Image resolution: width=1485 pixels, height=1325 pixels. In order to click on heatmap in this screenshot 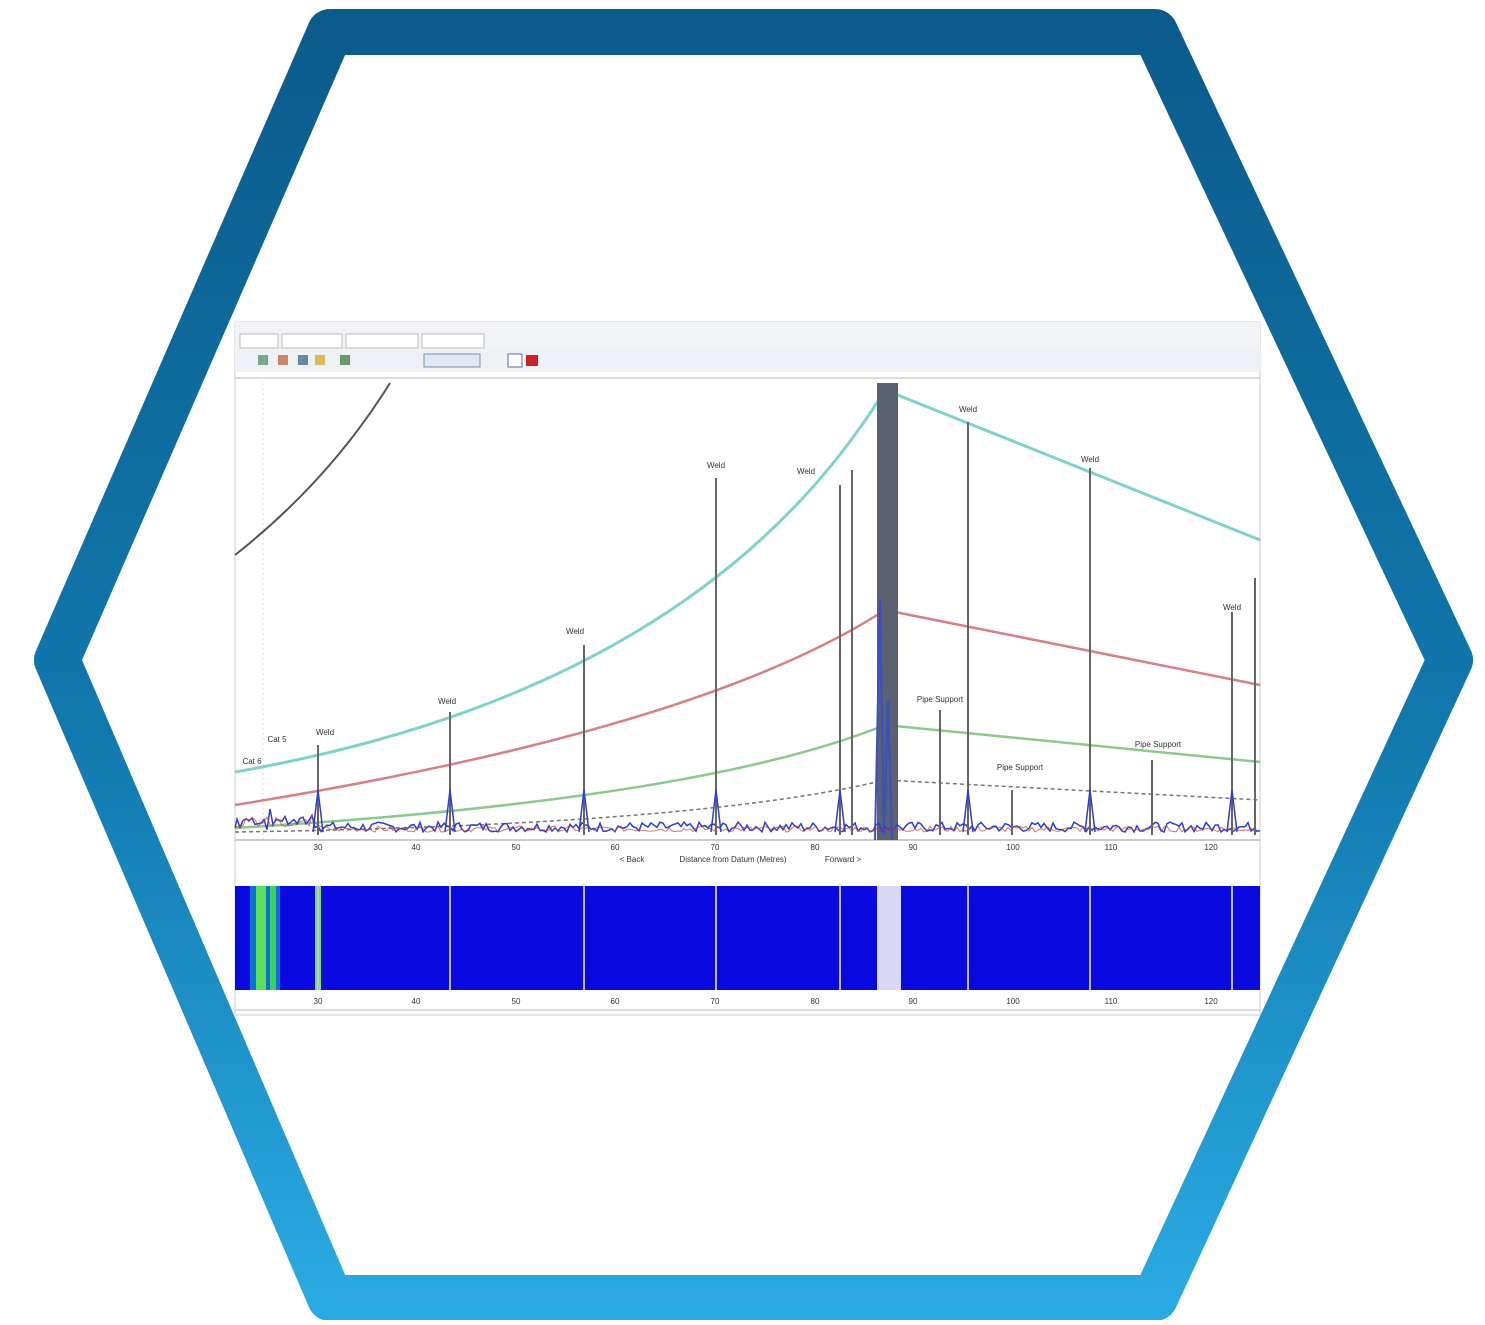, I will do `click(747, 938)`.